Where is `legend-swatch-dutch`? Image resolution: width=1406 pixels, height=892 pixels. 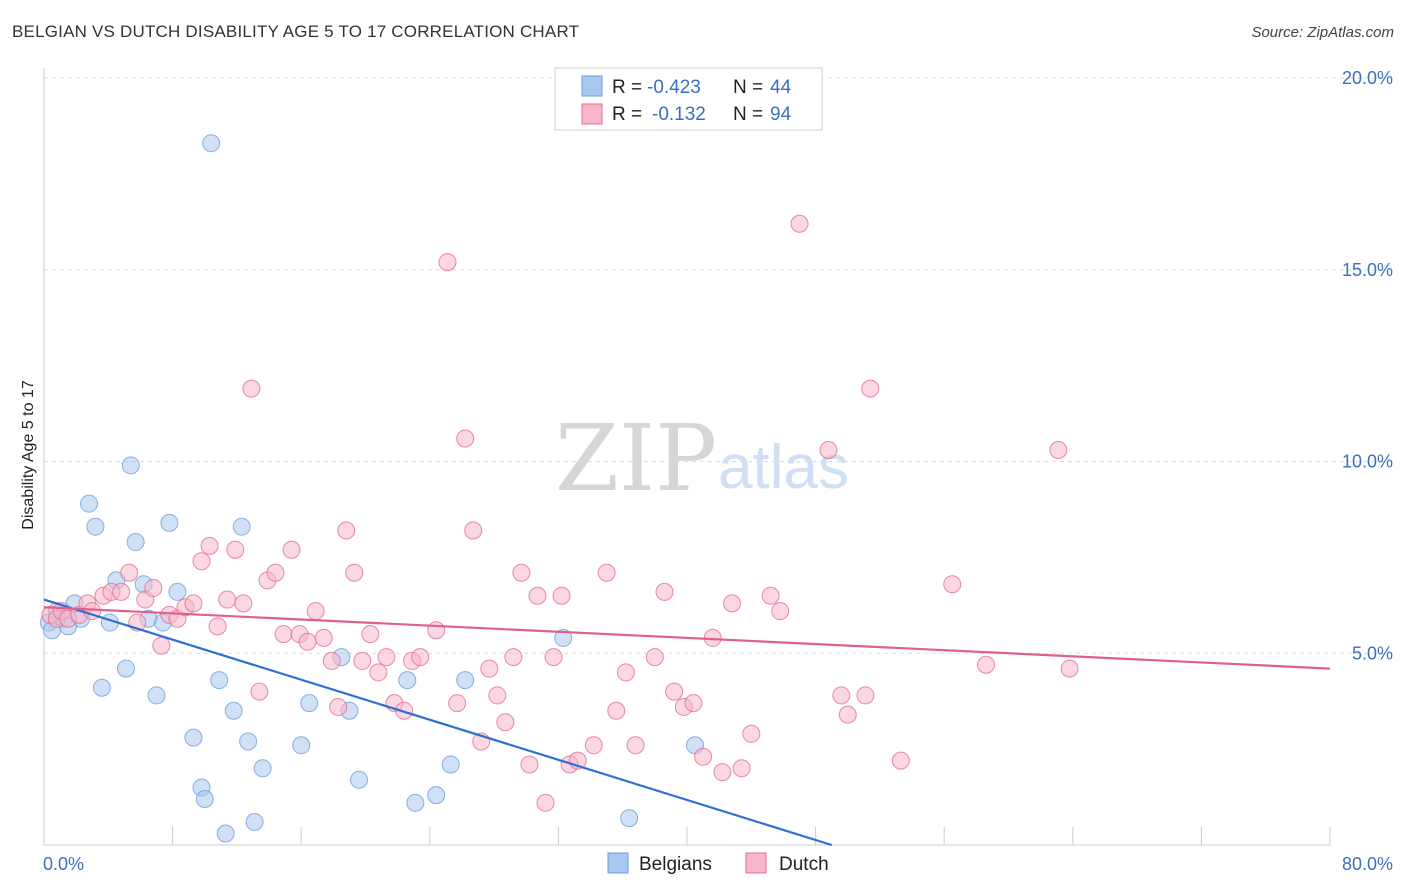
legend-swatch-dutch is located at coordinates (592, 114).